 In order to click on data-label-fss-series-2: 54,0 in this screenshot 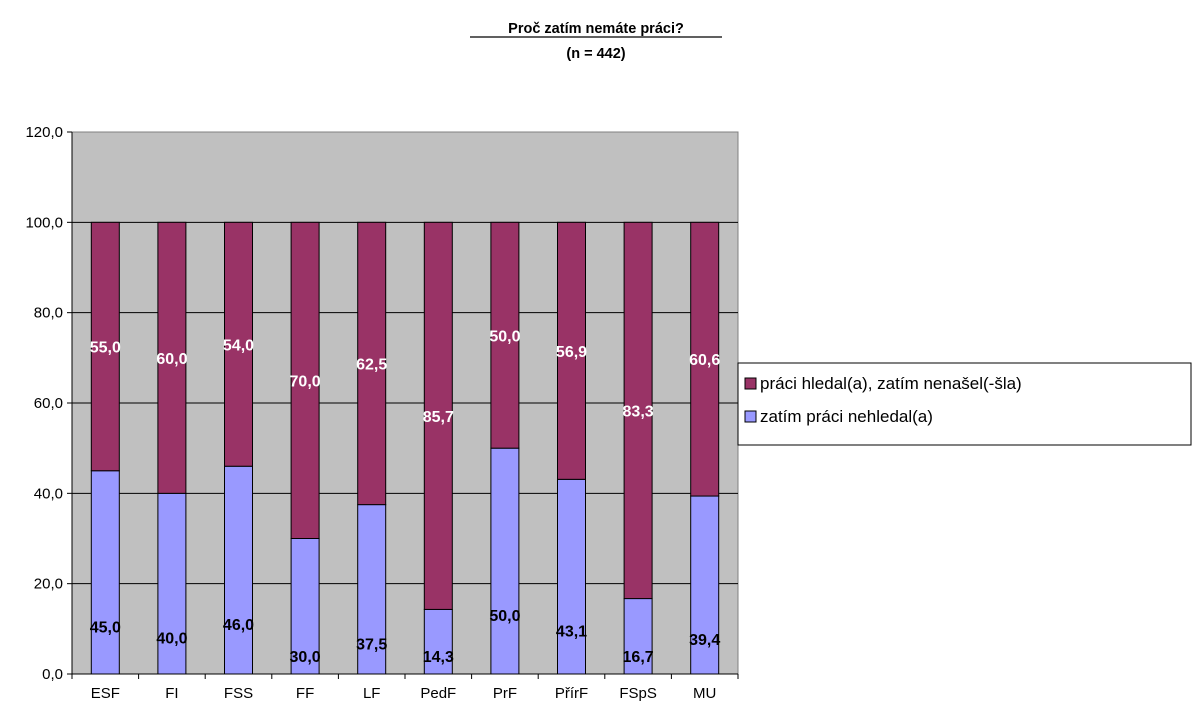, I will do `click(238, 345)`.